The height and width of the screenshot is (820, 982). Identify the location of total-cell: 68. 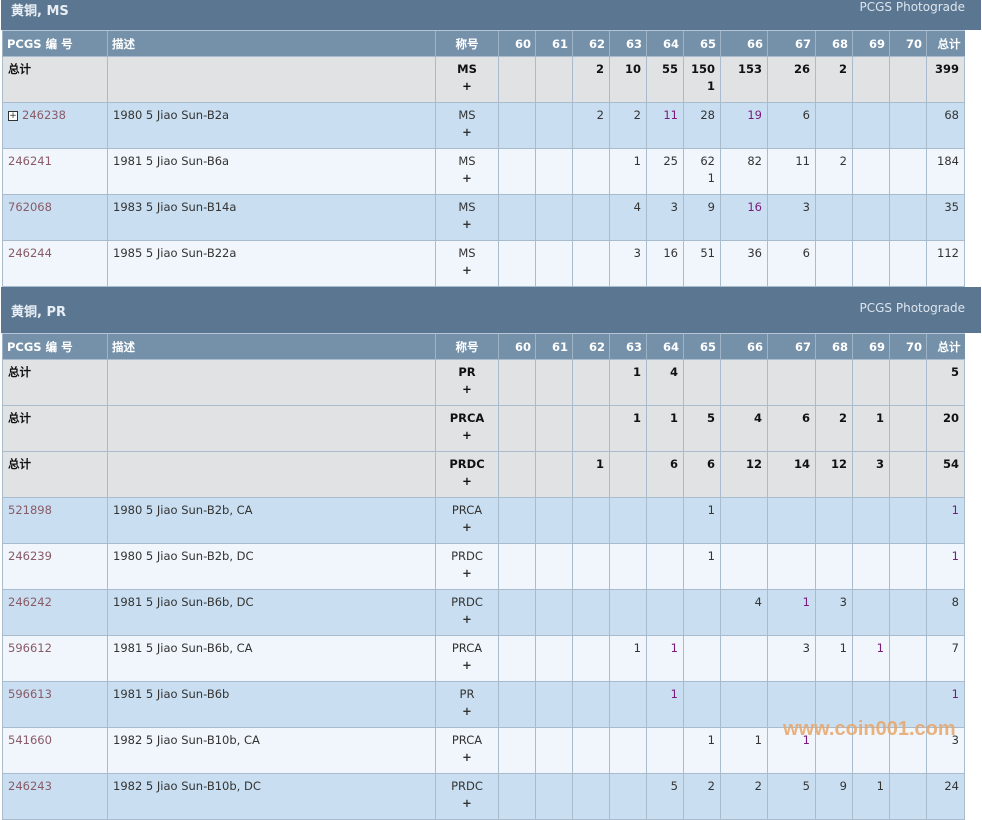
(946, 126).